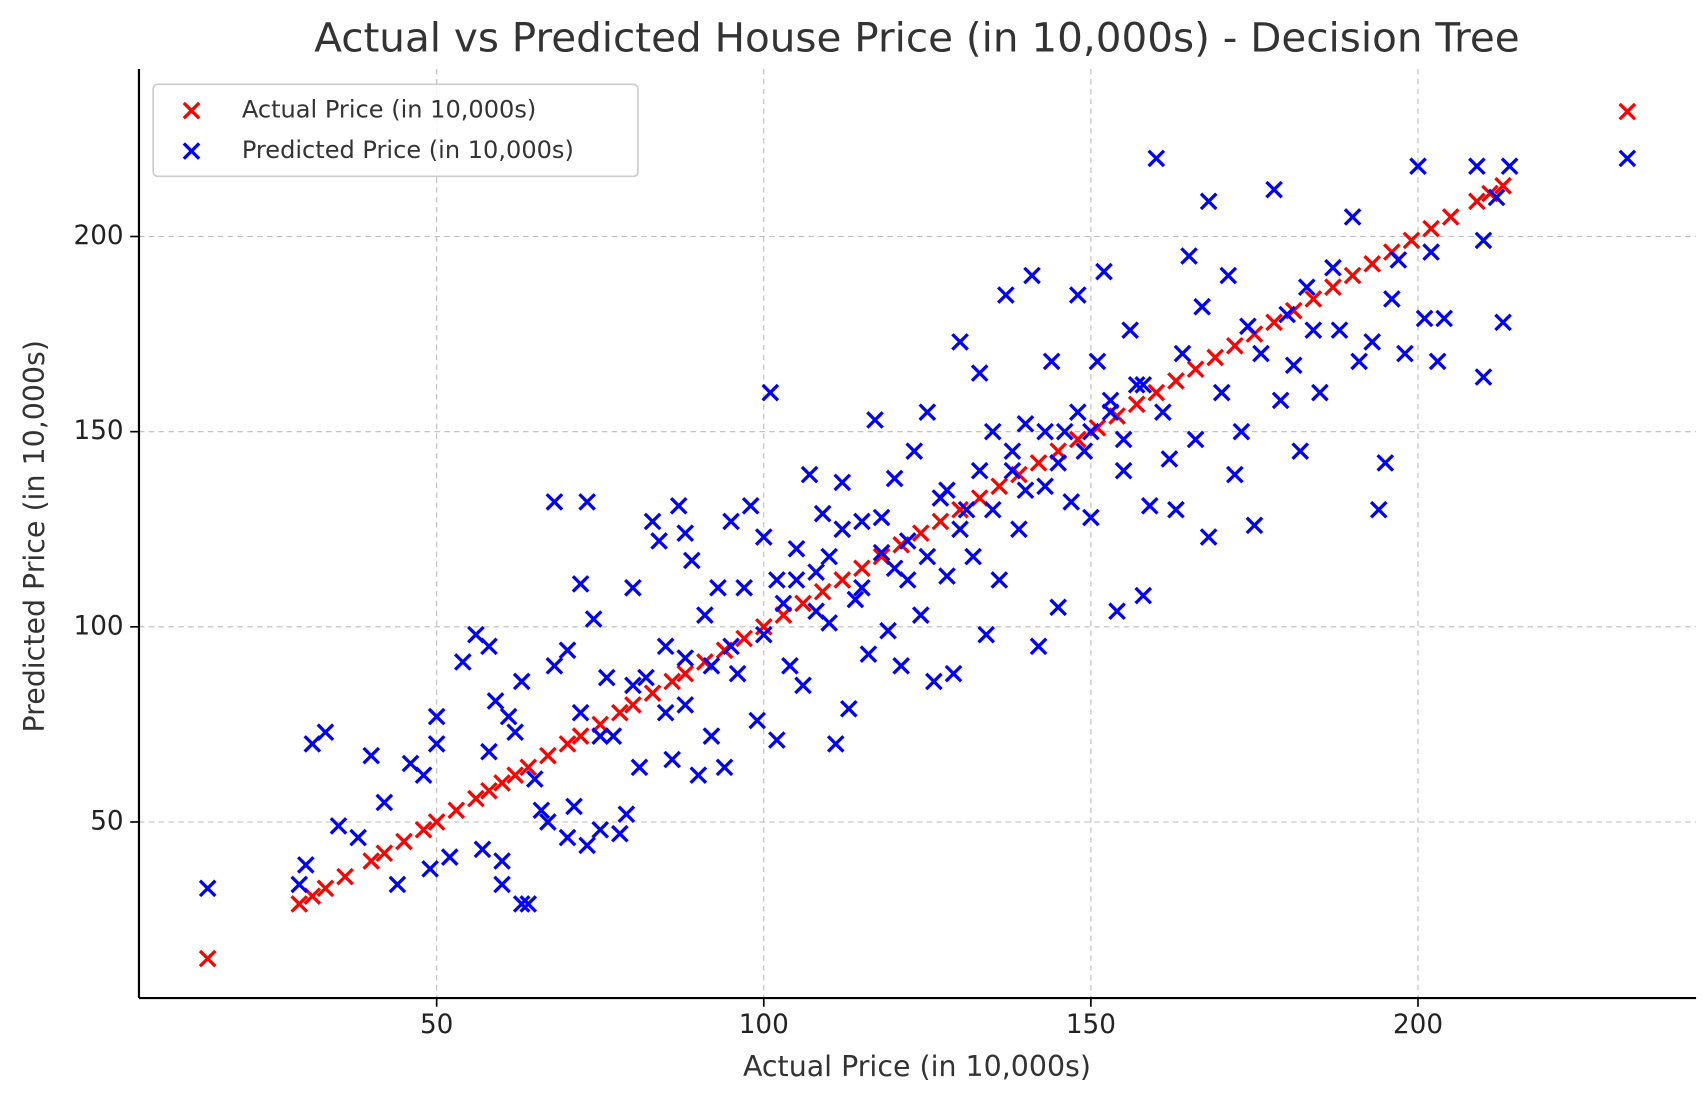 The height and width of the screenshot is (1101, 1707). Describe the element at coordinates (99, 626) in the screenshot. I see `y-tick-label: 100` at that location.